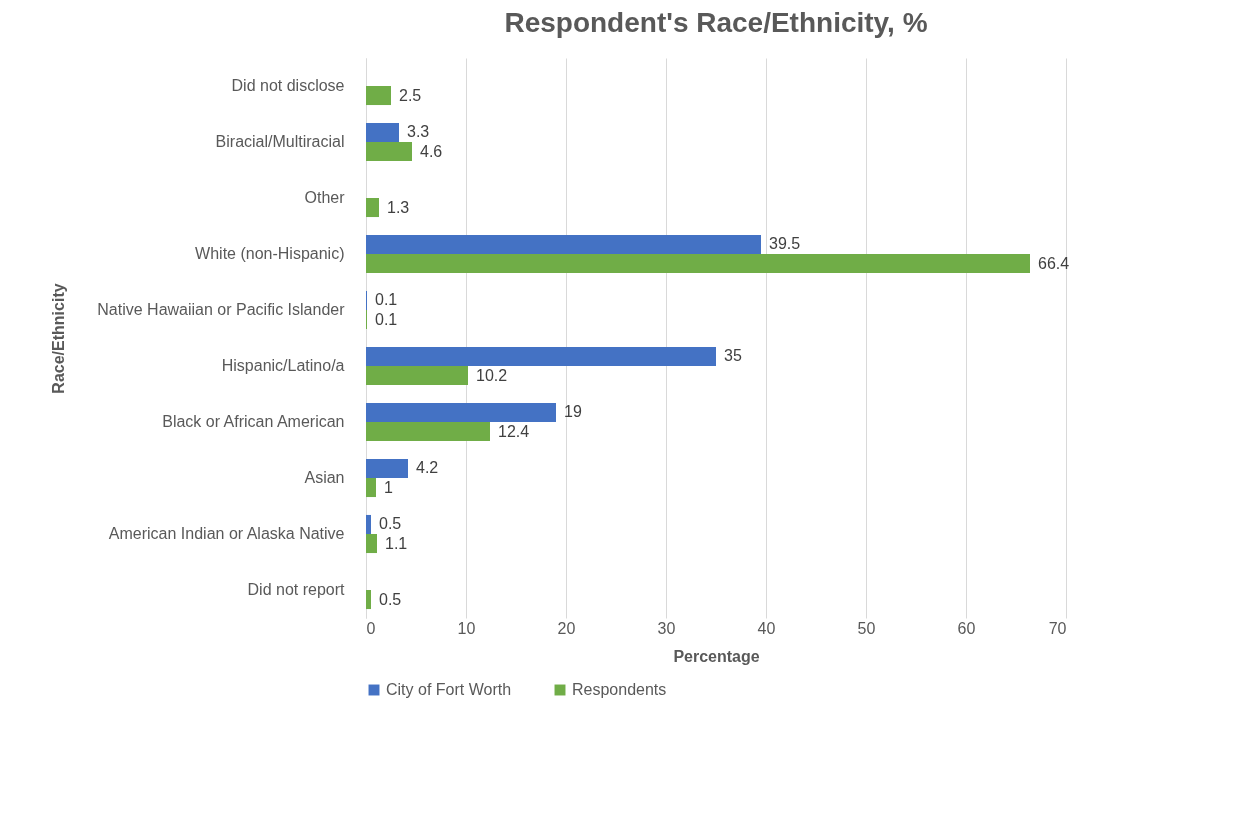 This screenshot has height=824, width=1250. What do you see at coordinates (666, 628) in the screenshot?
I see `x-tick-label: 30` at bounding box center [666, 628].